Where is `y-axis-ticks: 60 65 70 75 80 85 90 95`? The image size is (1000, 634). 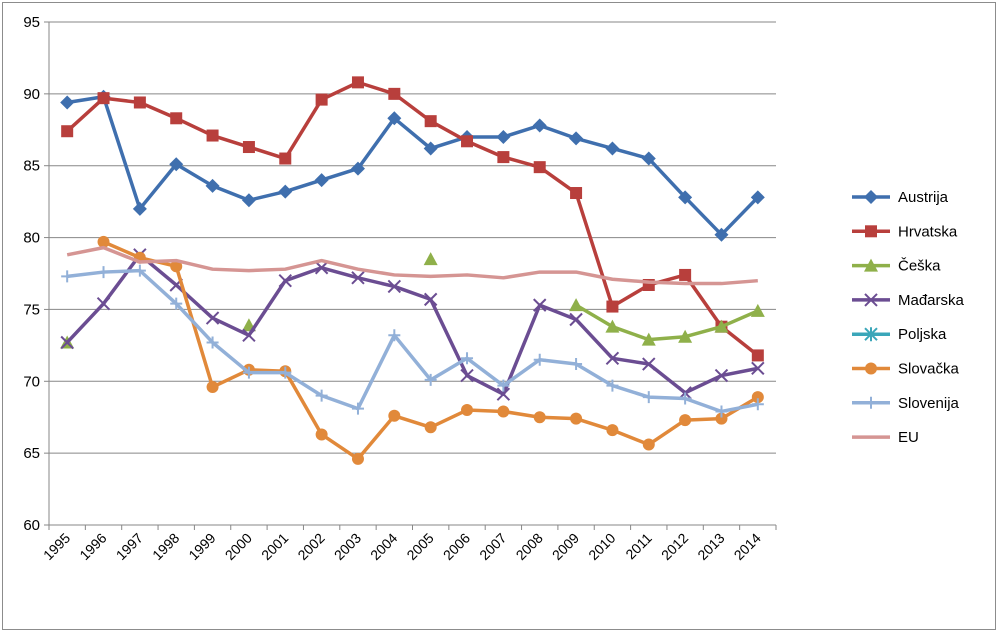 y-axis-ticks: 60 65 70 75 80 85 90 95 is located at coordinates (31, 274).